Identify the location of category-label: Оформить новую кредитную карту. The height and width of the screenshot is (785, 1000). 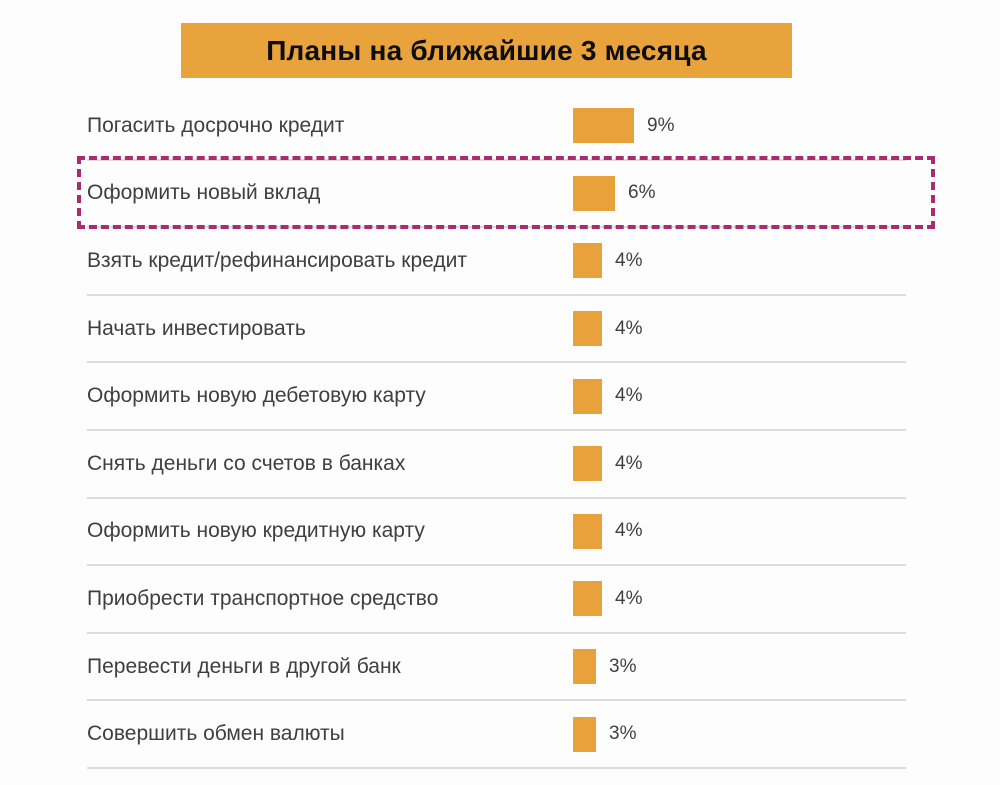
(256, 531).